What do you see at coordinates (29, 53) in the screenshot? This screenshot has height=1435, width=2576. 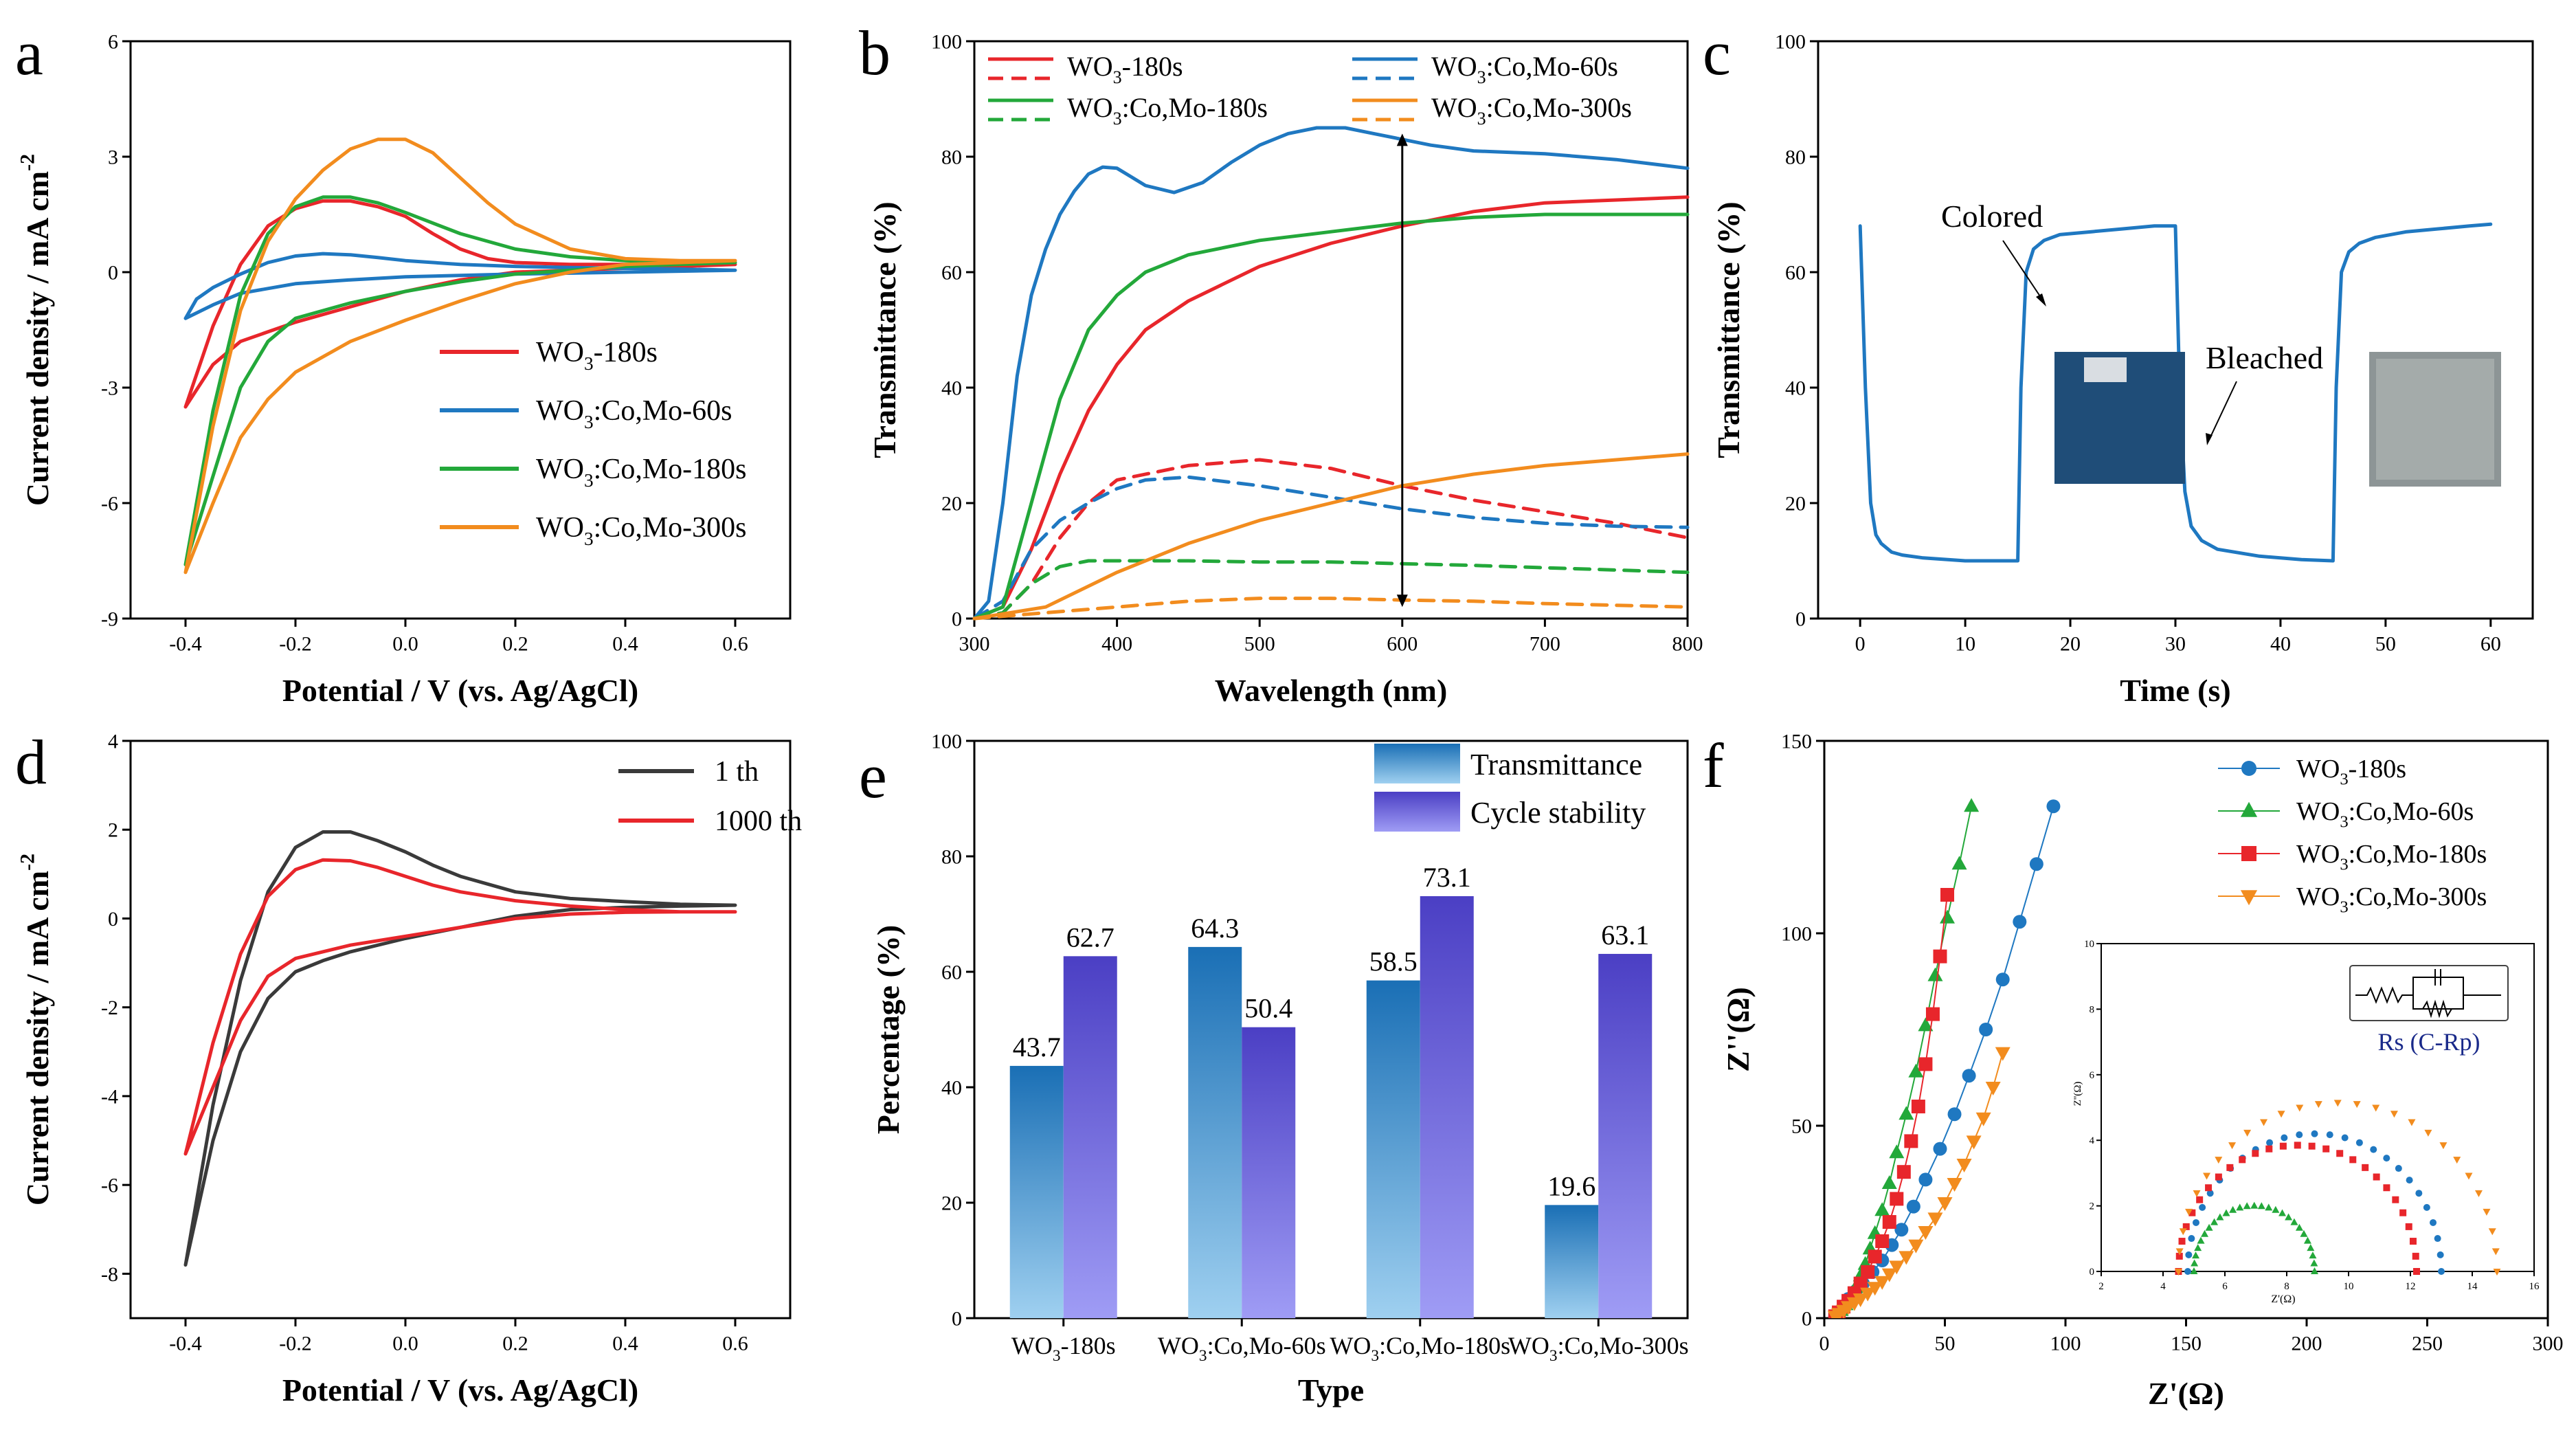 I see `panel-label-a: a` at bounding box center [29, 53].